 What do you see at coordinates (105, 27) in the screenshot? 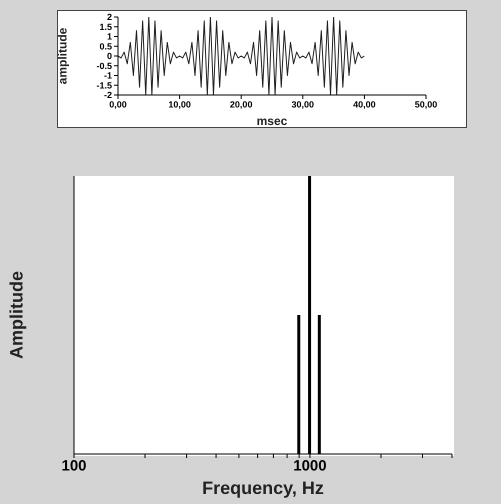
I see `y-tick-label: 1.5` at bounding box center [105, 27].